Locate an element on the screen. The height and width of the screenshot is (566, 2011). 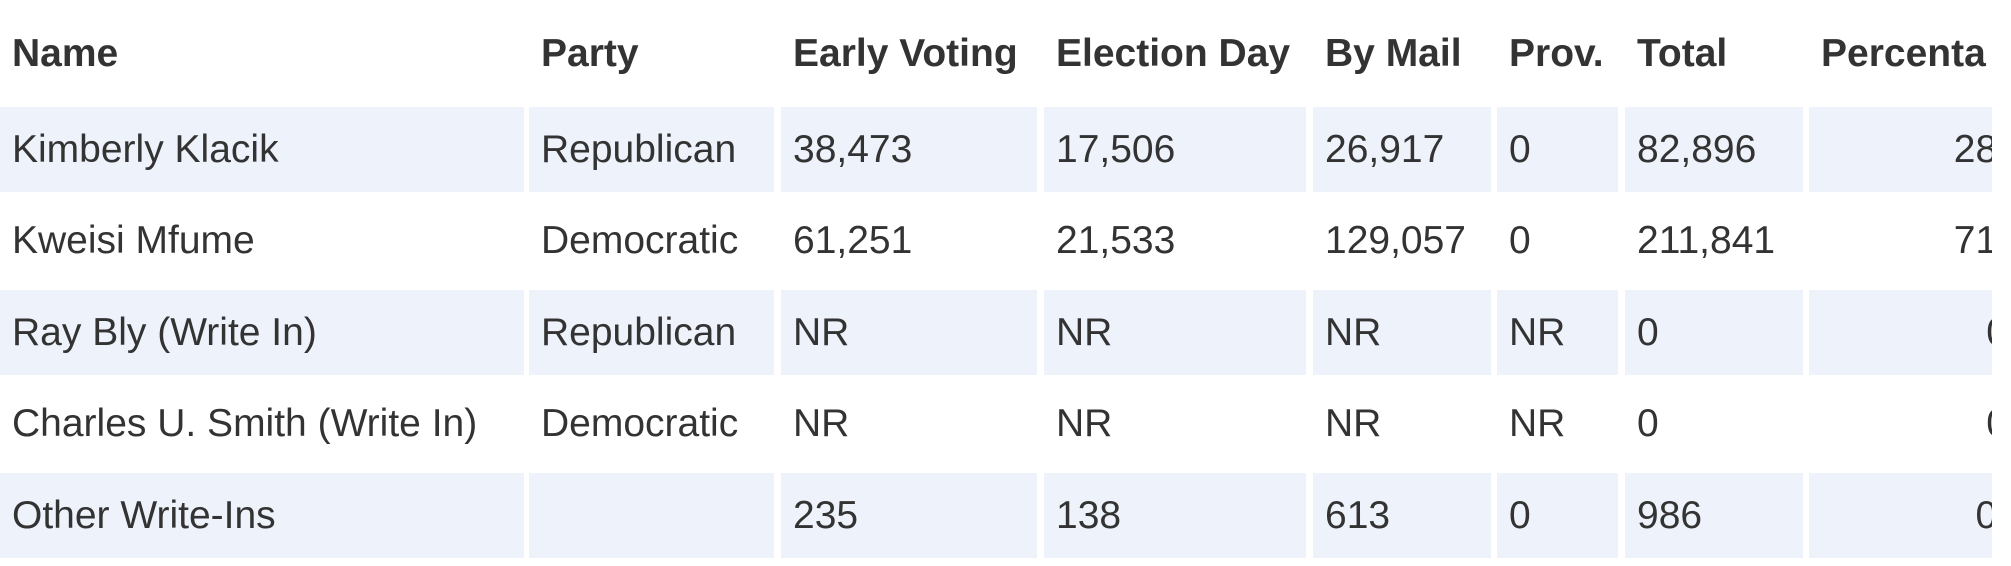
header-cell: Total is located at coordinates (1714, 53).